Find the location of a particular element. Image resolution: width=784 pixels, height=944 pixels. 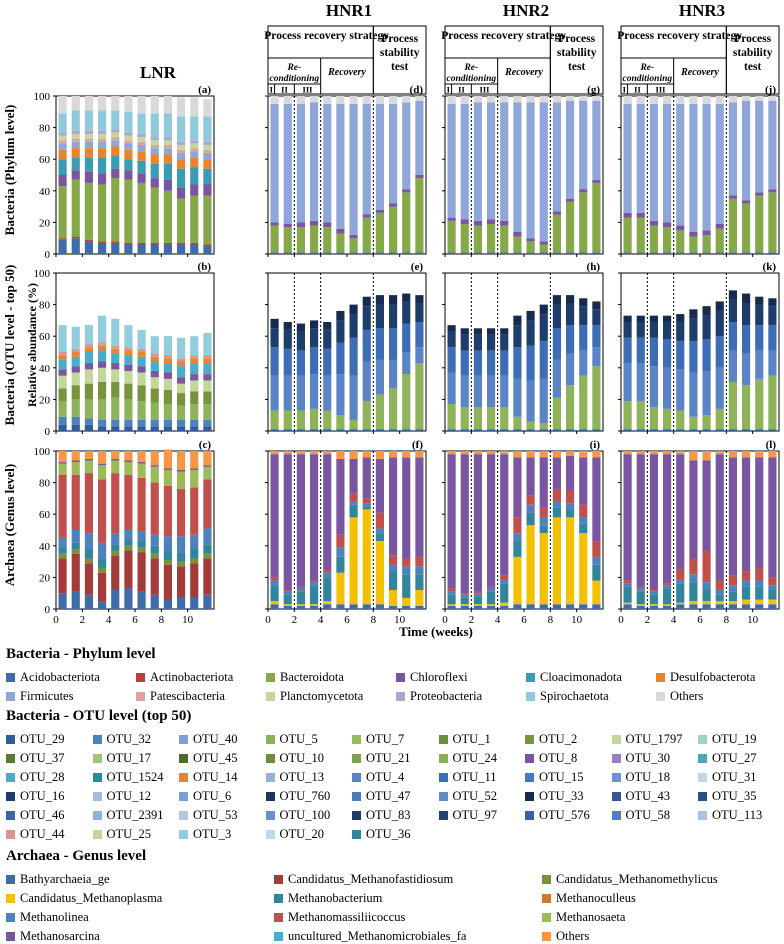

legend-label: OTU_4 is located at coordinates (385, 777).